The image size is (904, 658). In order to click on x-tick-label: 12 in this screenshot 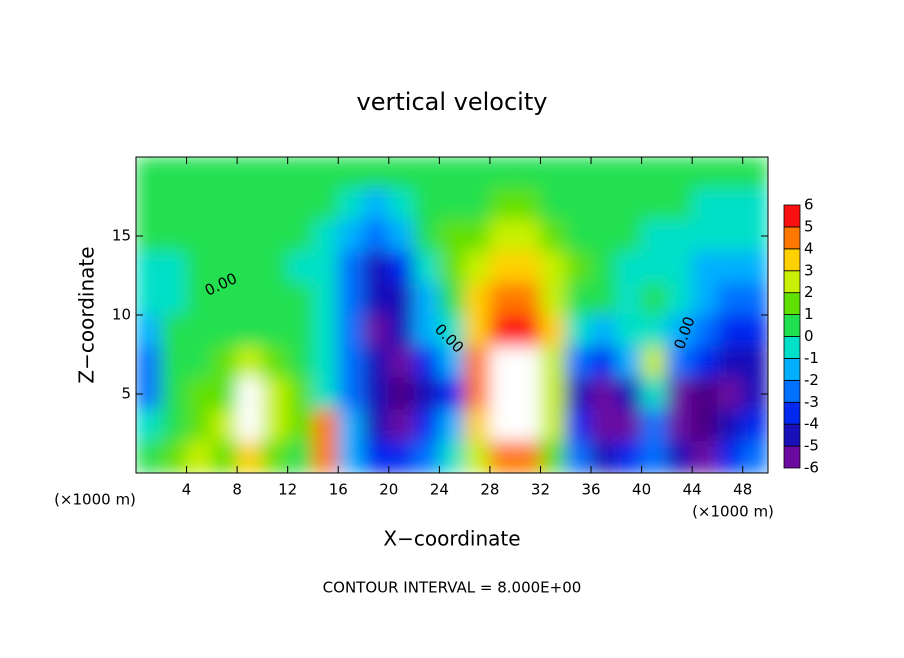, I will do `click(287, 490)`.